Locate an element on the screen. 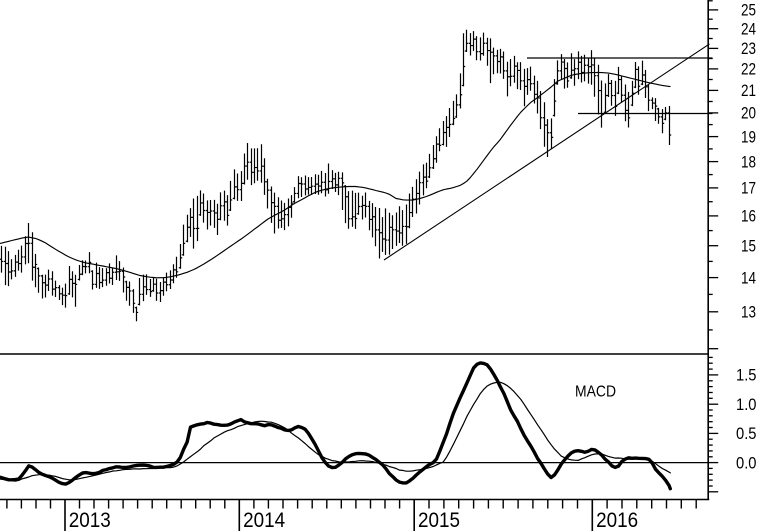 This screenshot has height=531, width=760. svg-text: 13 is located at coordinates (748, 313).